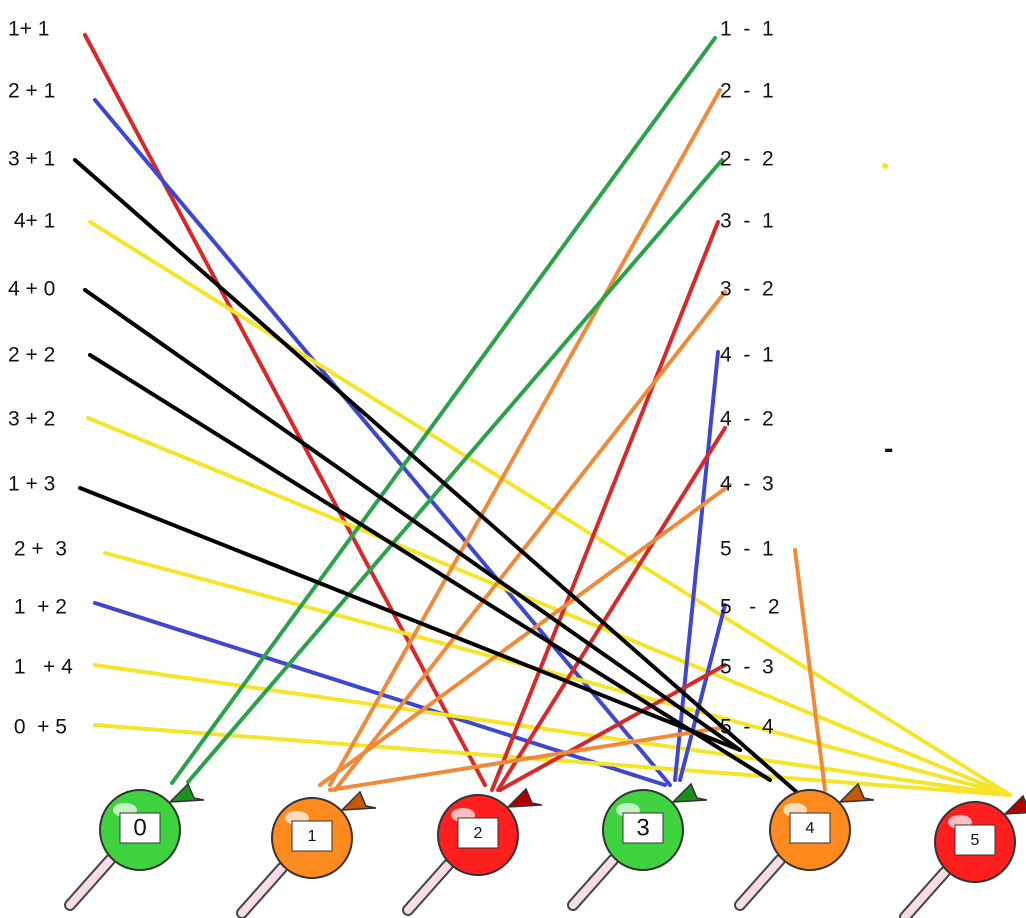 The height and width of the screenshot is (918, 1026). What do you see at coordinates (134, 846) in the screenshot?
I see `lollipop: 0` at bounding box center [134, 846].